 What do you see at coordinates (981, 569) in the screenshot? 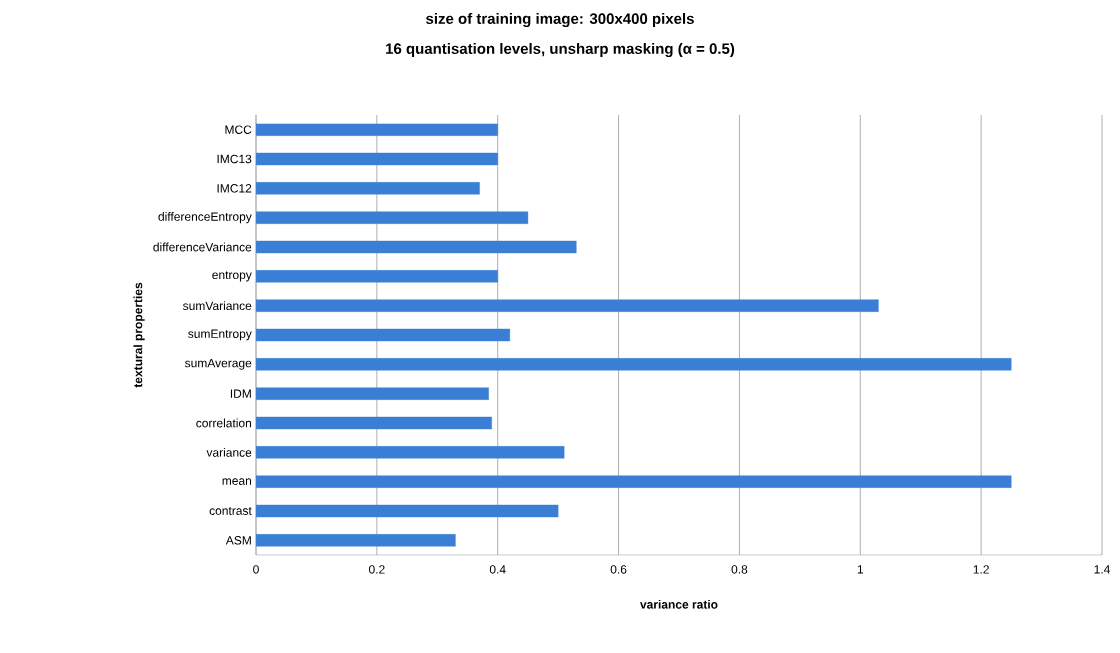
I see `x-tick-label: 1.2` at bounding box center [981, 569].